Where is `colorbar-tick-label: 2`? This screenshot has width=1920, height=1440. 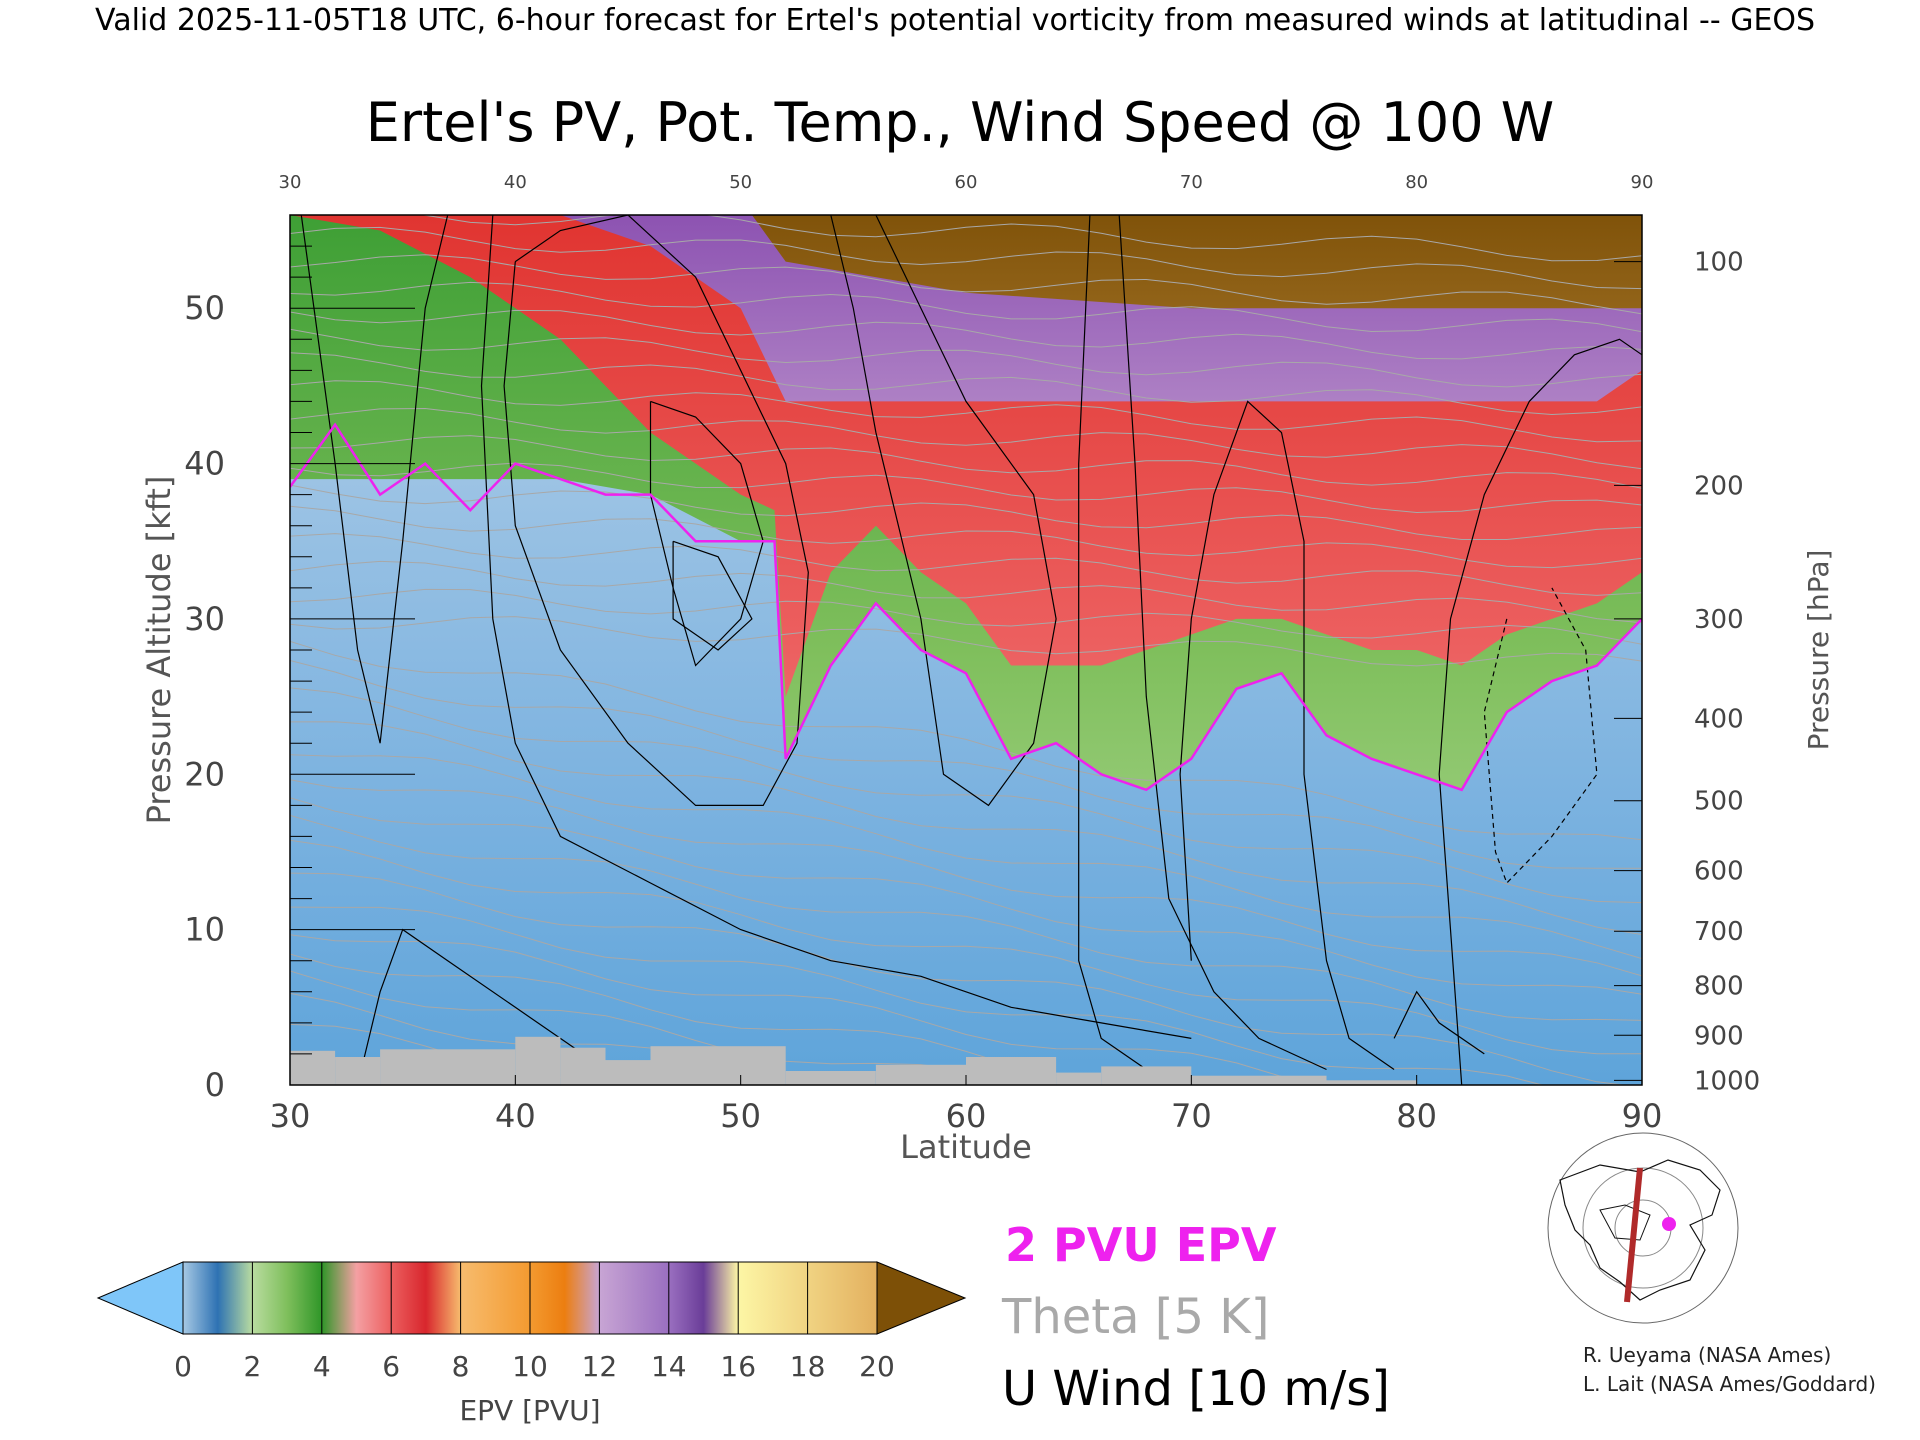
colorbar-tick-label: 2 is located at coordinates (252, 1366).